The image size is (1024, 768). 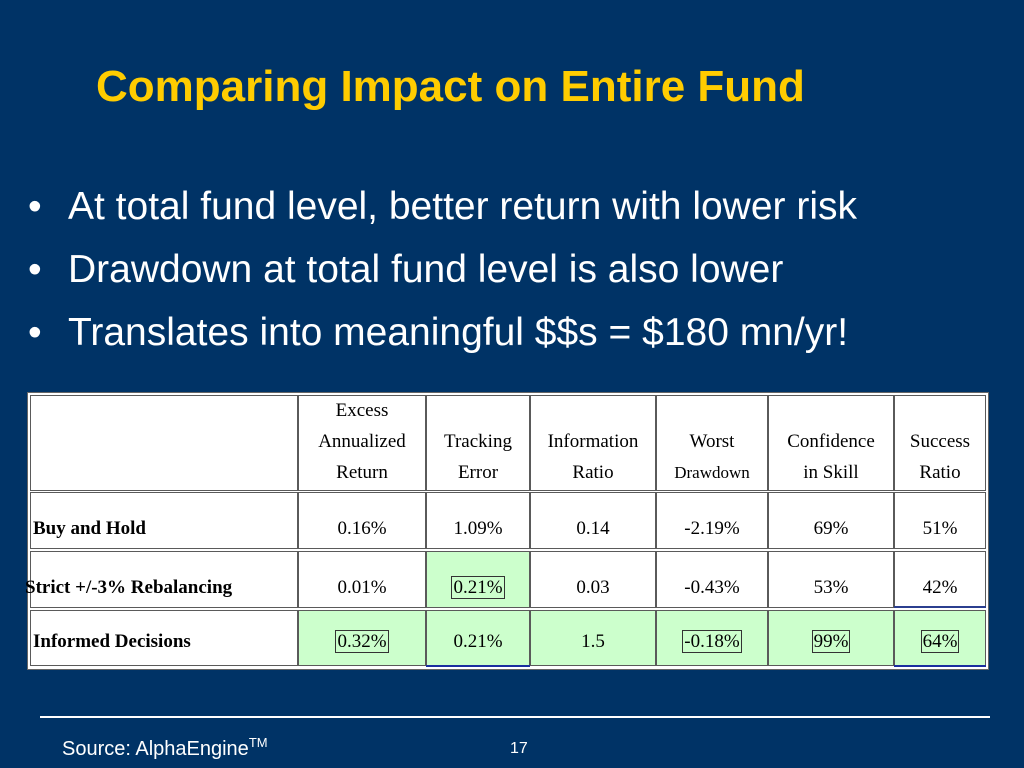 I want to click on highlighted-value: 0.32%, so click(x=362, y=641).